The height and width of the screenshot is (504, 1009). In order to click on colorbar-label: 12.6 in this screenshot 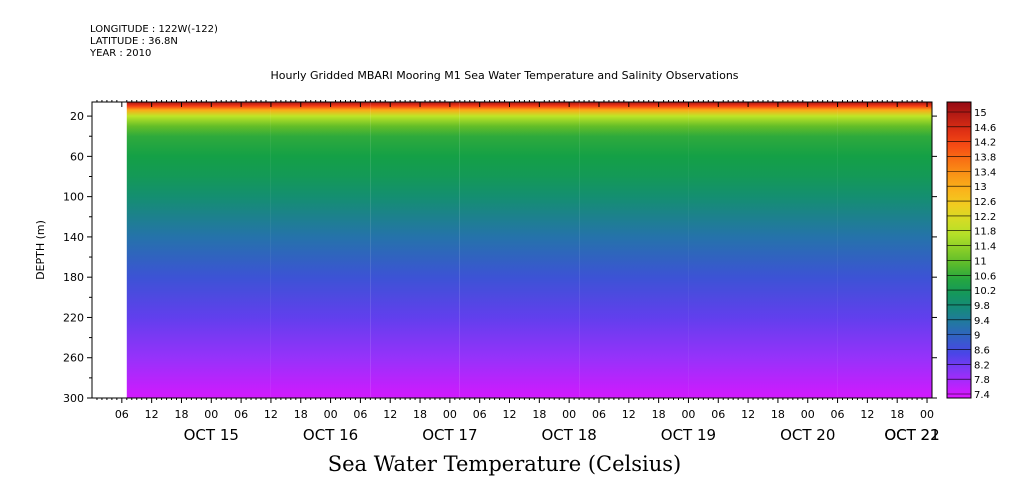, I will do `click(985, 202)`.